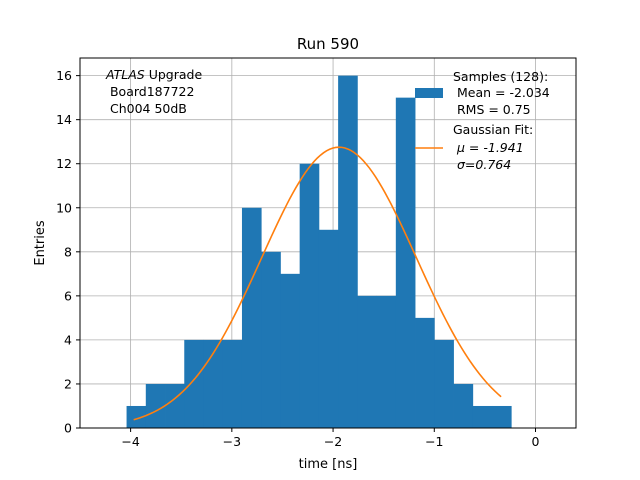  Describe the element at coordinates (68, 339) in the screenshot. I see `y-tick-label: 4` at that location.